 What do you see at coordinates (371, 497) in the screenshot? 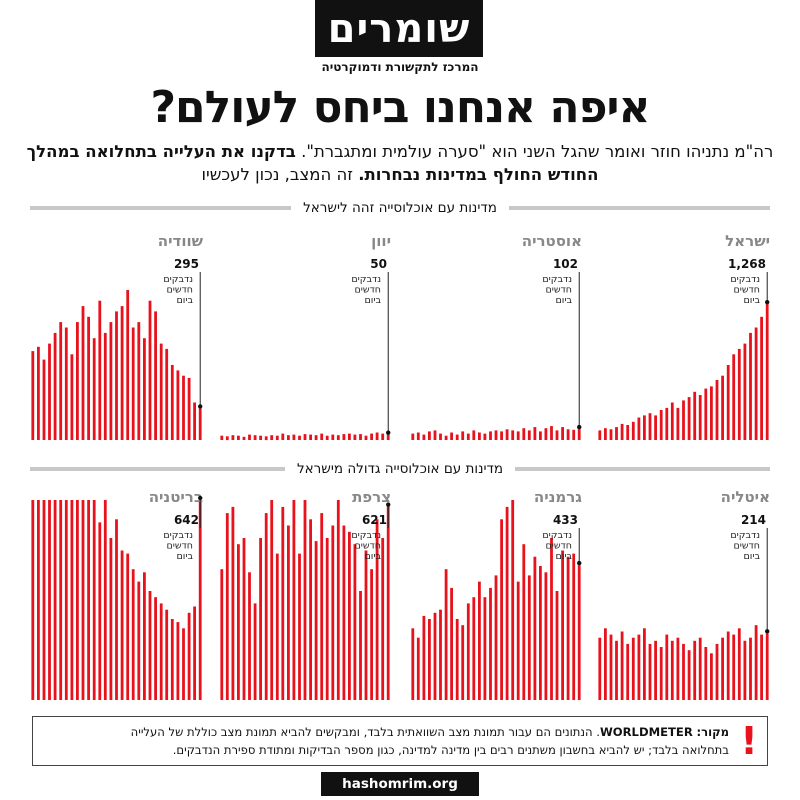
I see `country-title: צרפת` at bounding box center [371, 497].